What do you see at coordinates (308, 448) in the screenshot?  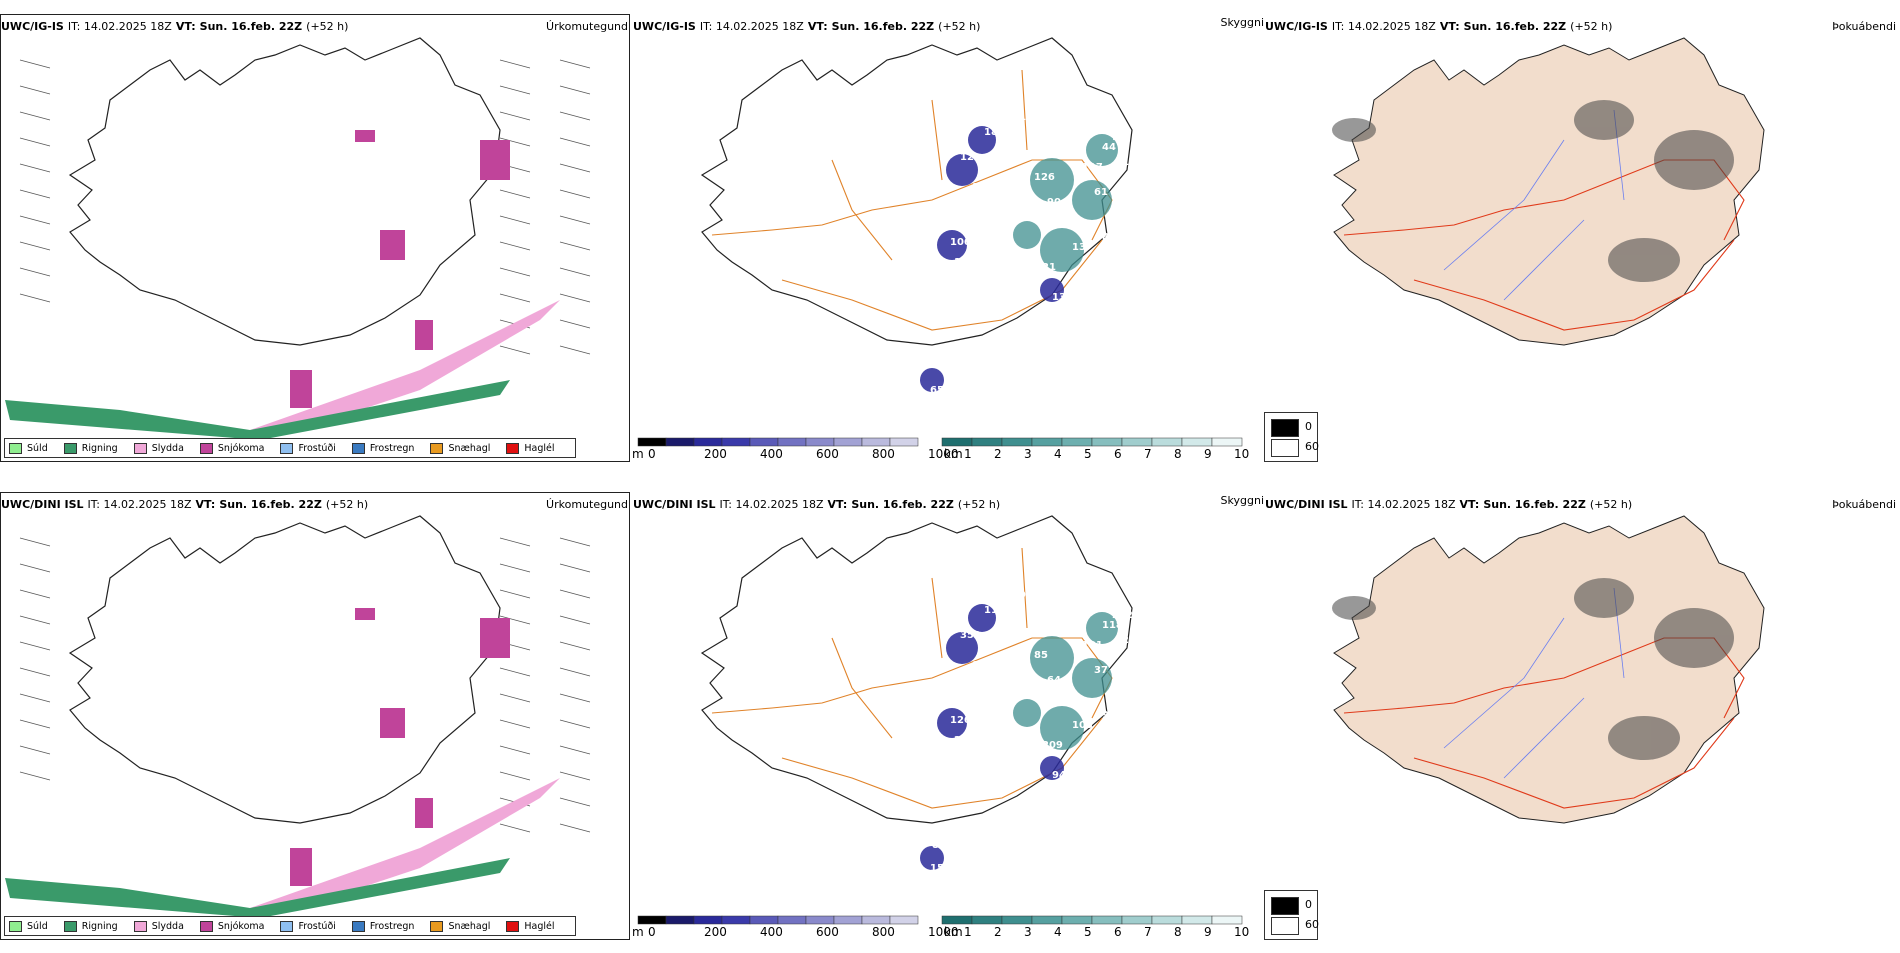 I see `legend-item: Frostúði` at bounding box center [308, 448].